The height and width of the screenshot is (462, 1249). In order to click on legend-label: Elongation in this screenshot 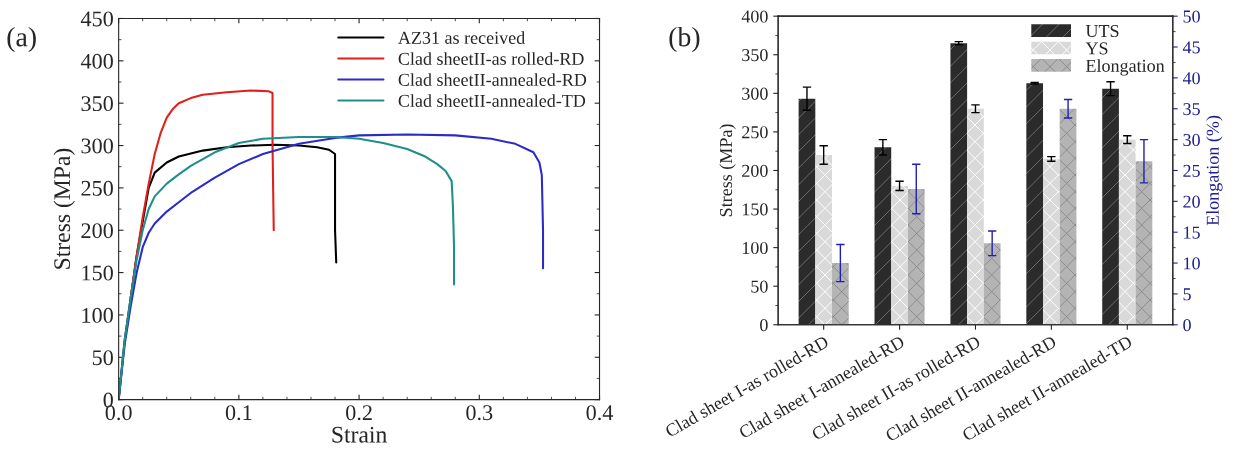, I will do `click(1125, 67)`.